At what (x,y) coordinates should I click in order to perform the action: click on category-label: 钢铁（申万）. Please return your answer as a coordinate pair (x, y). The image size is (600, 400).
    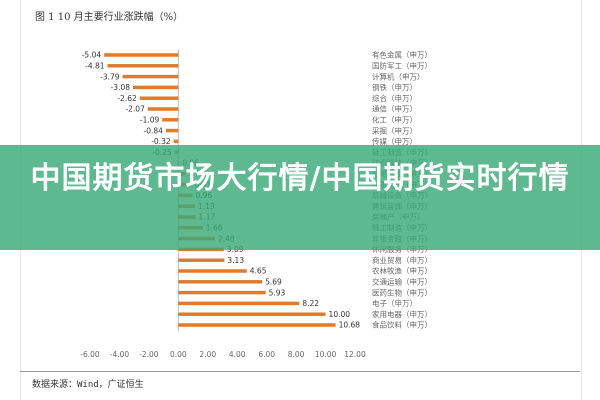
    Looking at the image, I should click on (394, 87).